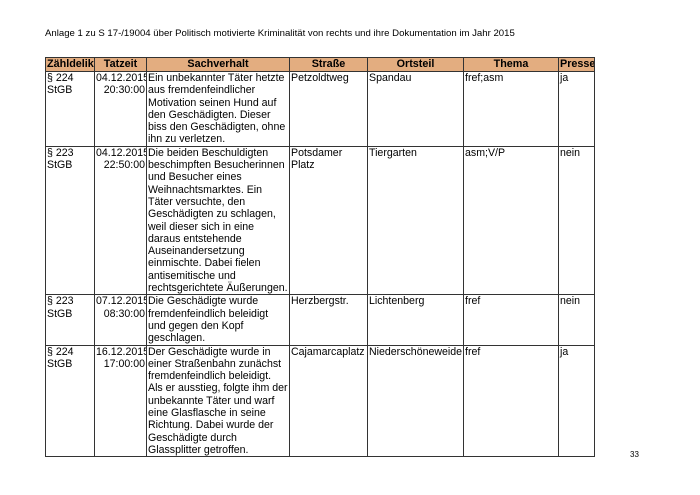  I want to click on tatzeit-zeit: 22:50:00, so click(124, 165).